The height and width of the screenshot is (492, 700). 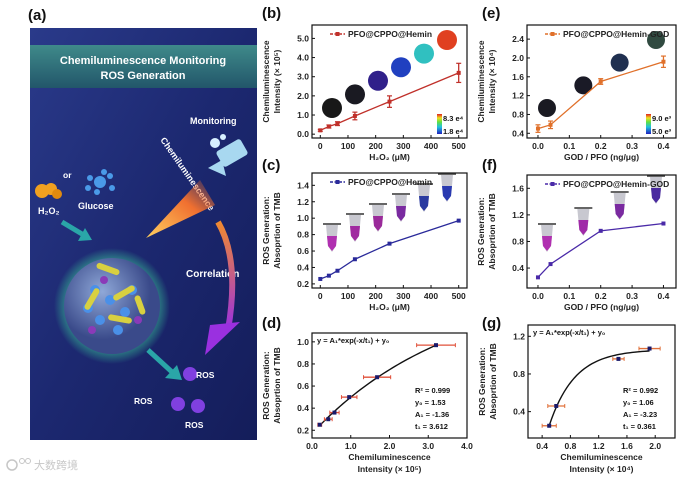 I want to click on panel-label: (c), so click(x=271, y=165).